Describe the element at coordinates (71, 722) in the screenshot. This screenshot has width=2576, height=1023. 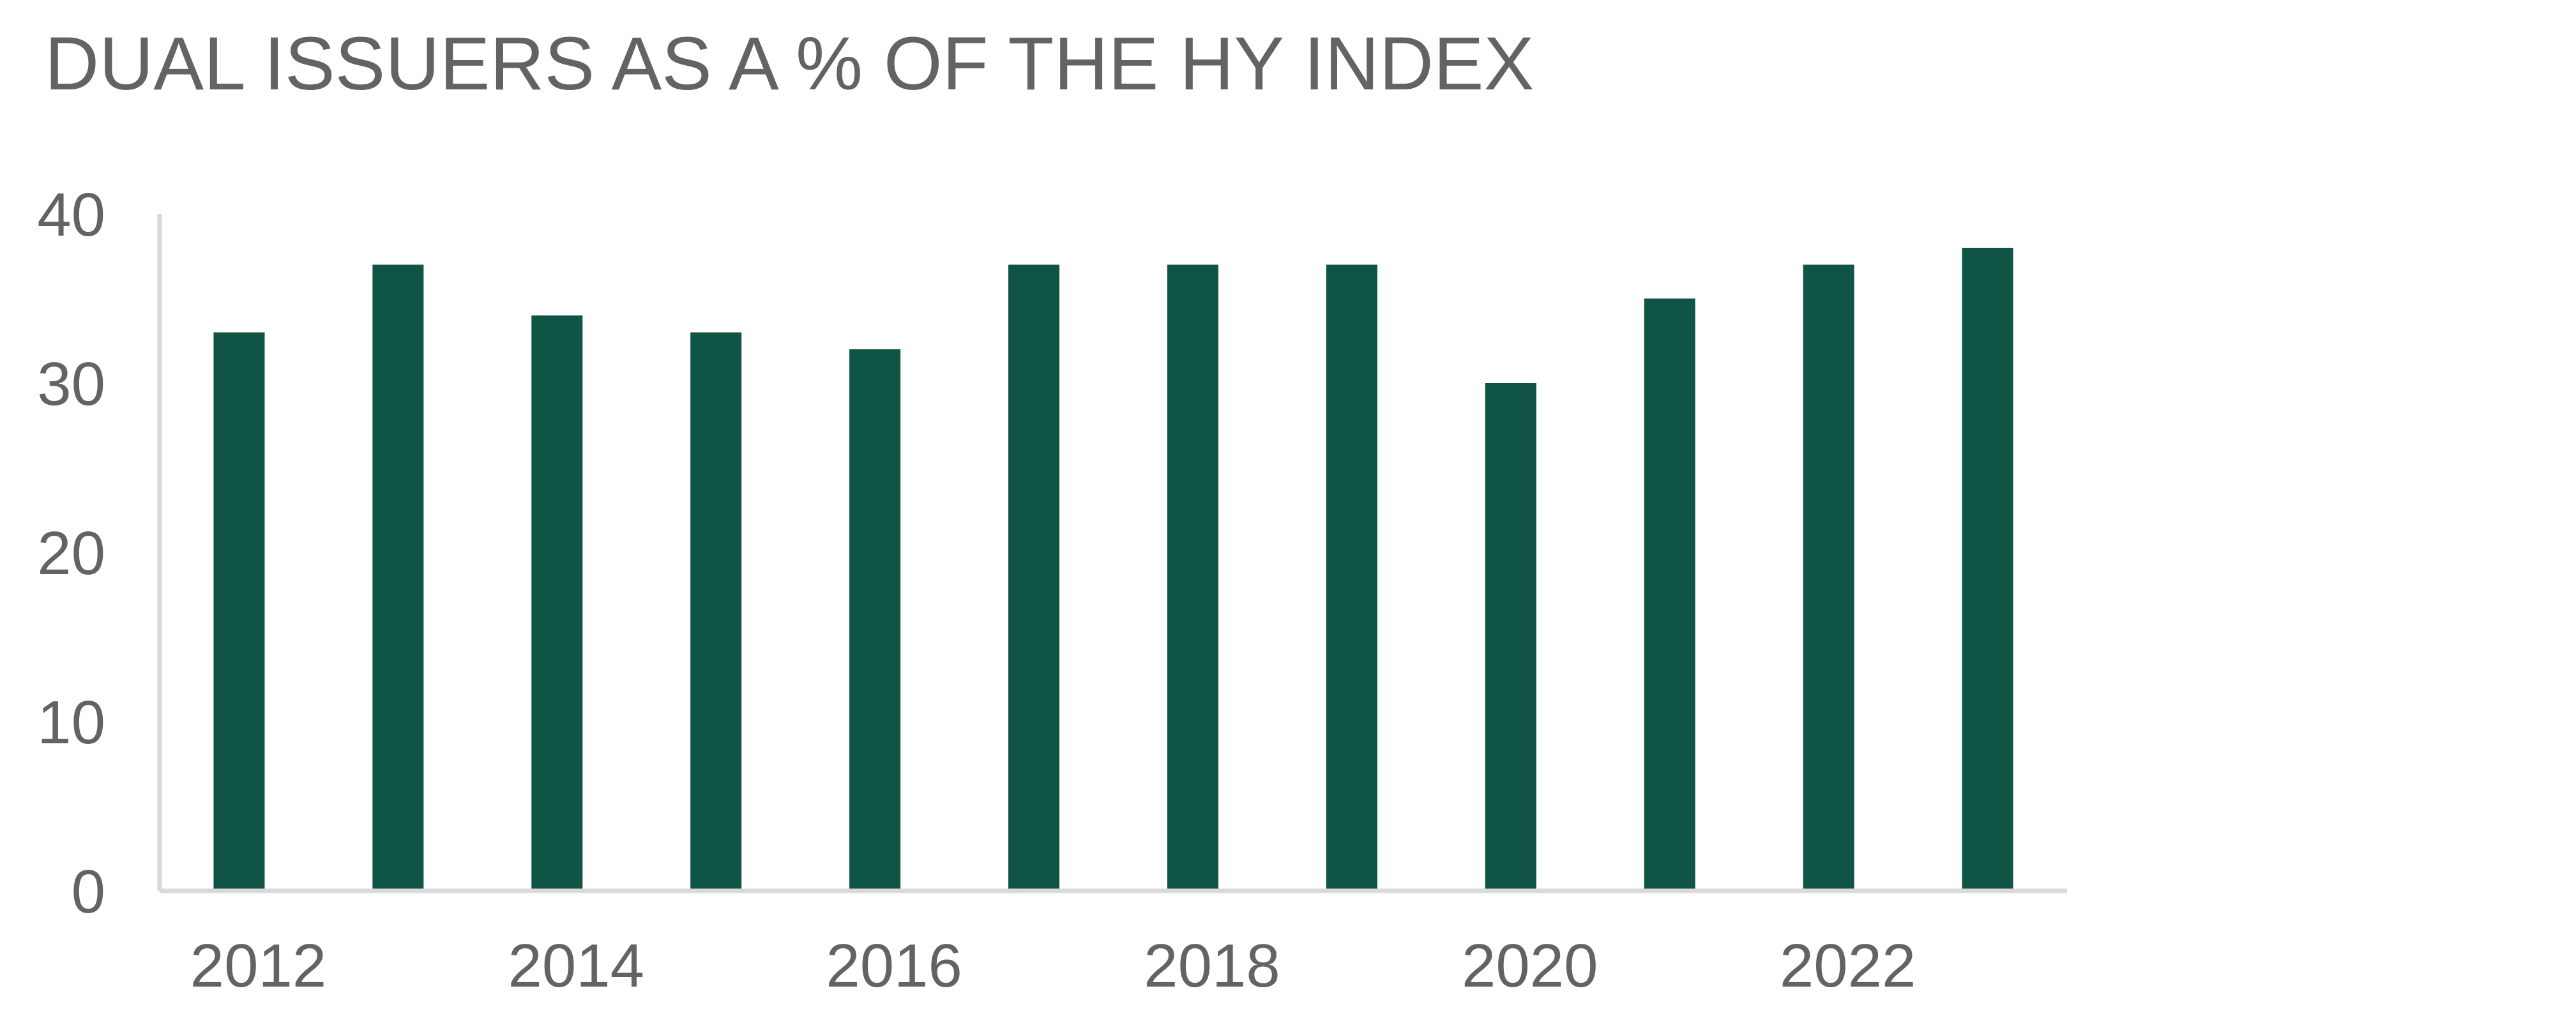
I see `y-tick-label: 10` at that location.